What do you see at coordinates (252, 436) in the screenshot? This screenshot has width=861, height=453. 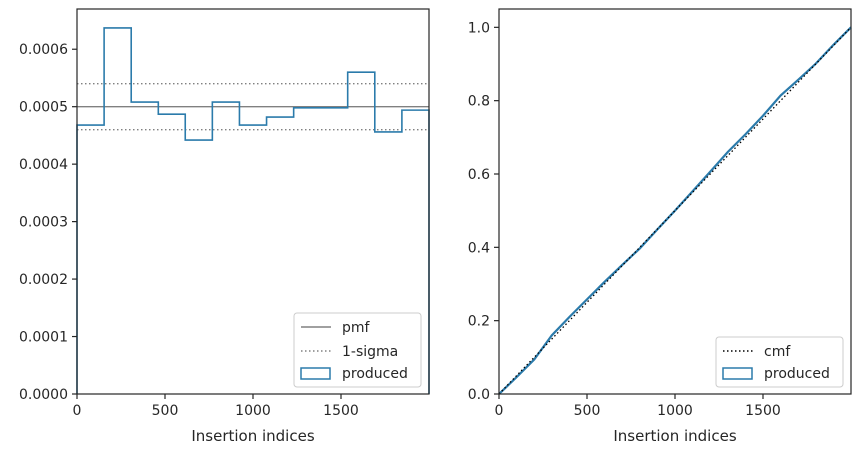 I see `left-x-axis-label: Insertion indices` at bounding box center [252, 436].